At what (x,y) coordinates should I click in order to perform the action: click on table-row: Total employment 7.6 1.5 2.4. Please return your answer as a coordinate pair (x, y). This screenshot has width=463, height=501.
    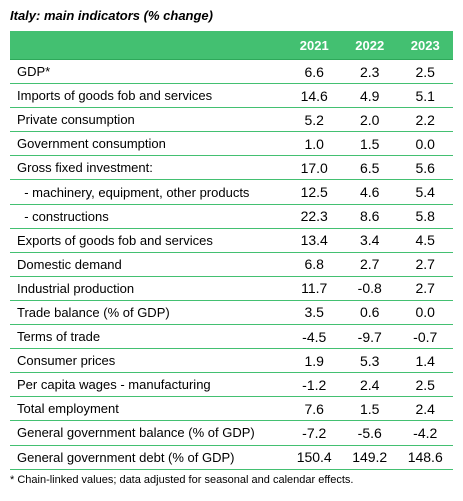
    Looking at the image, I should click on (231, 409).